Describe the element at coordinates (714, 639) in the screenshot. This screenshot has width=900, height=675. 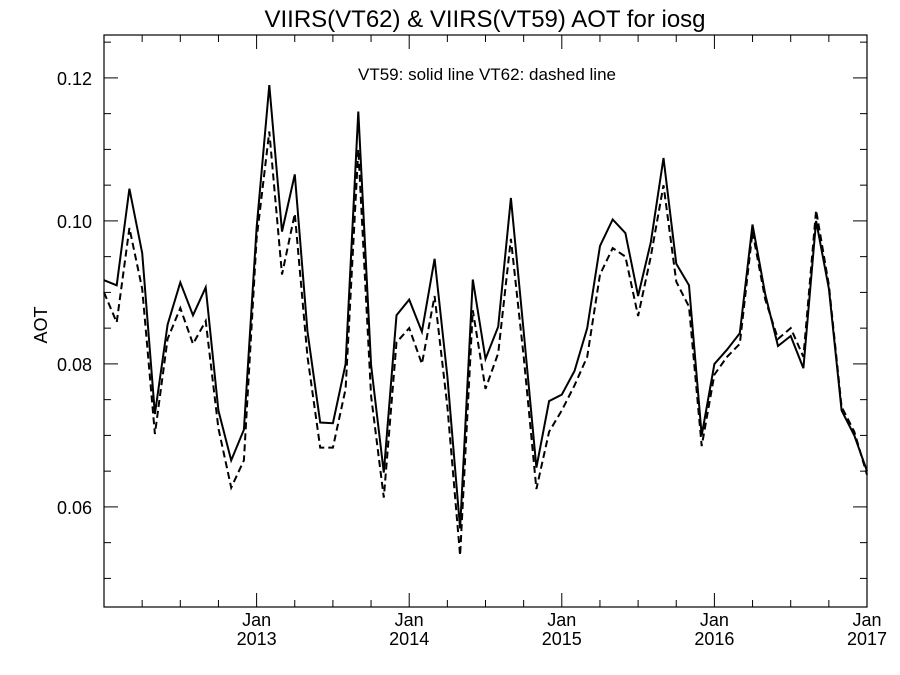
I see `x-tick-year-label: 2016` at that location.